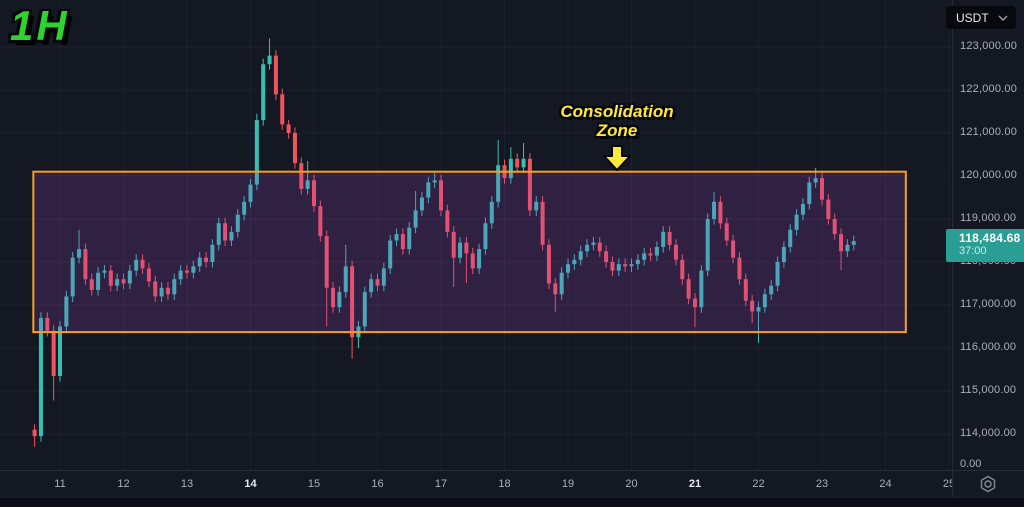 The width and height of the screenshot is (1024, 507). What do you see at coordinates (123, 484) in the screenshot?
I see `time-tick-label: 12` at bounding box center [123, 484].